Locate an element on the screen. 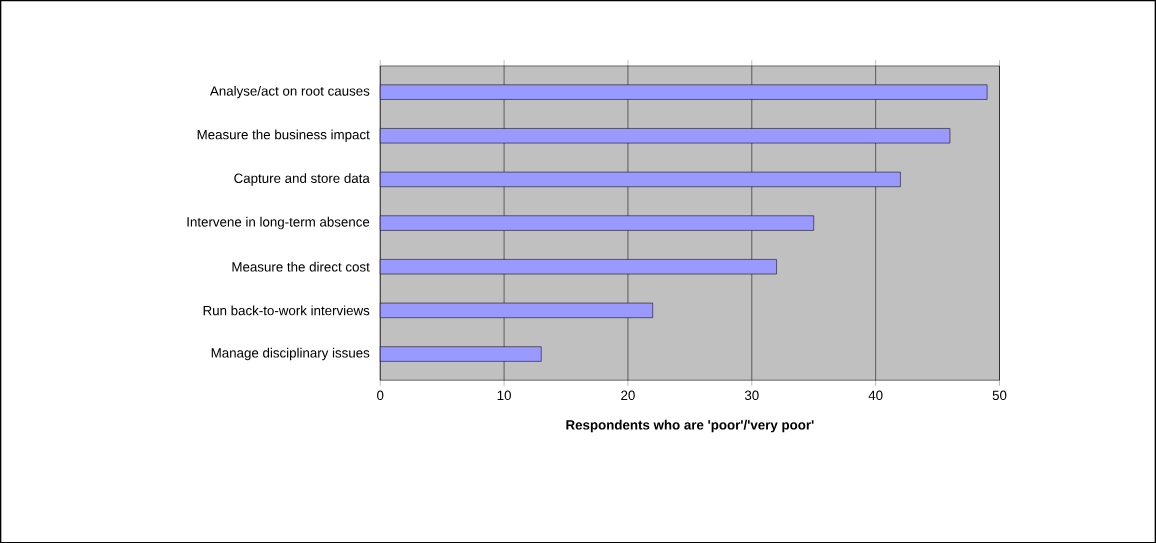 The image size is (1156, 543). x-tick-label: 40 is located at coordinates (875, 395).